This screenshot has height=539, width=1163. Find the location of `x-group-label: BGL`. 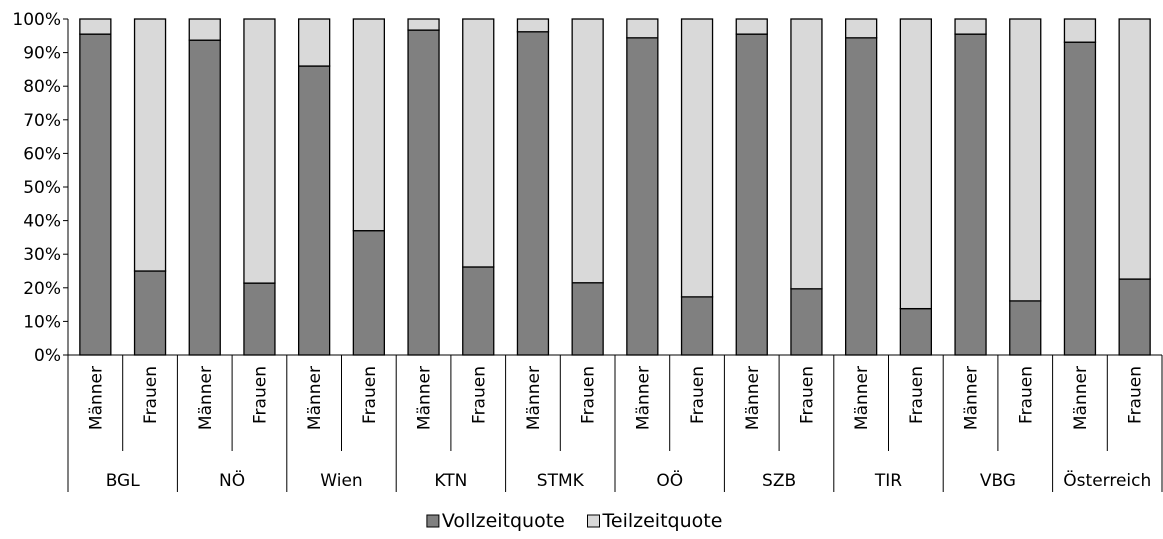

x-group-label: BGL is located at coordinates (123, 481).